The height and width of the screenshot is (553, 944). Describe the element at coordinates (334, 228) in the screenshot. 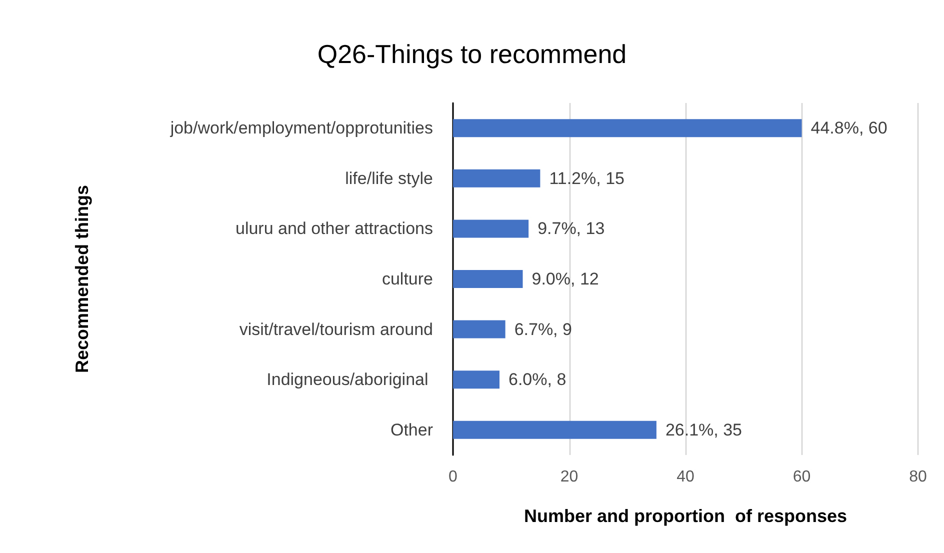

I see `y-tick-label: uluru and other attractions` at that location.